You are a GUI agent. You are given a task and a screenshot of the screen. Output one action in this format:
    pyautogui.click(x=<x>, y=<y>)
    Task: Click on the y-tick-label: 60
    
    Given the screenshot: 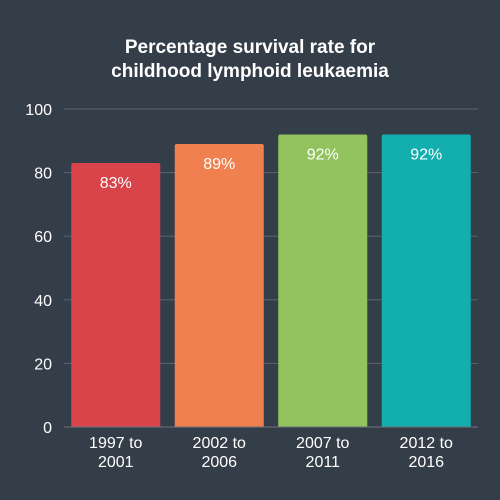 What is the action you would take?
    pyautogui.click(x=43, y=237)
    